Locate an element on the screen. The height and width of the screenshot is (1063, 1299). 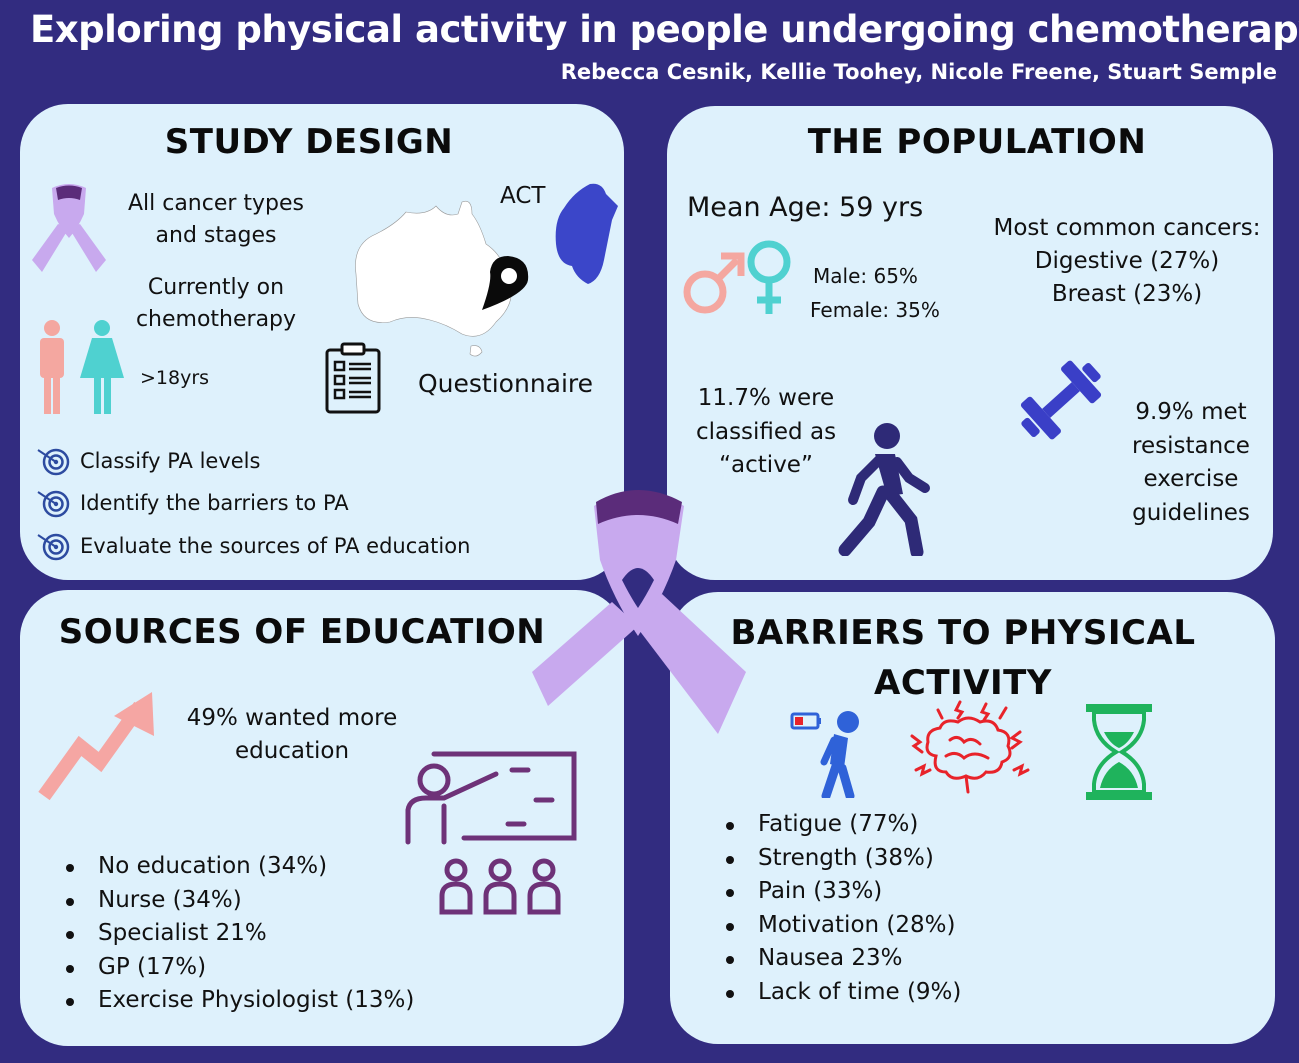
education-title: SOURCES OF EDUCATION is located at coordinates (302, 632).